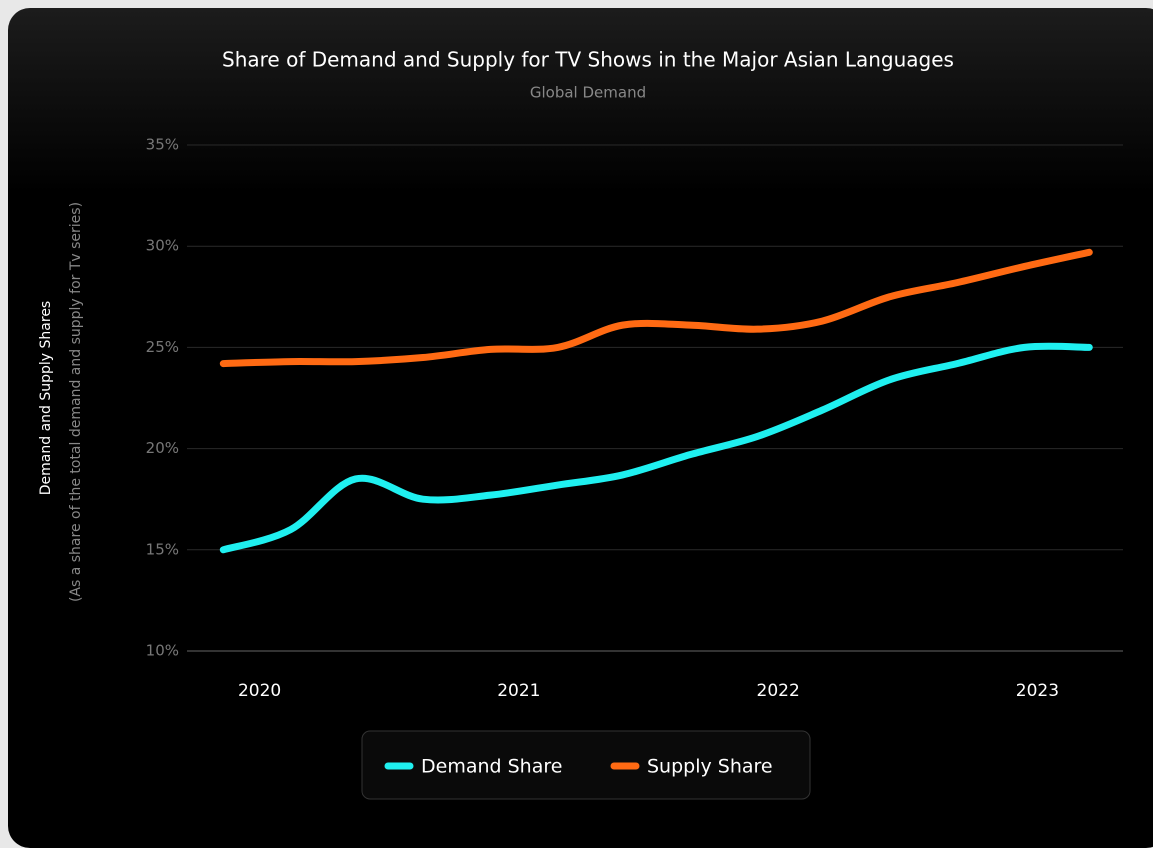 The image size is (1153, 848). Describe the element at coordinates (162, 651) in the screenshot. I see `y-tick-label: 10%` at that location.